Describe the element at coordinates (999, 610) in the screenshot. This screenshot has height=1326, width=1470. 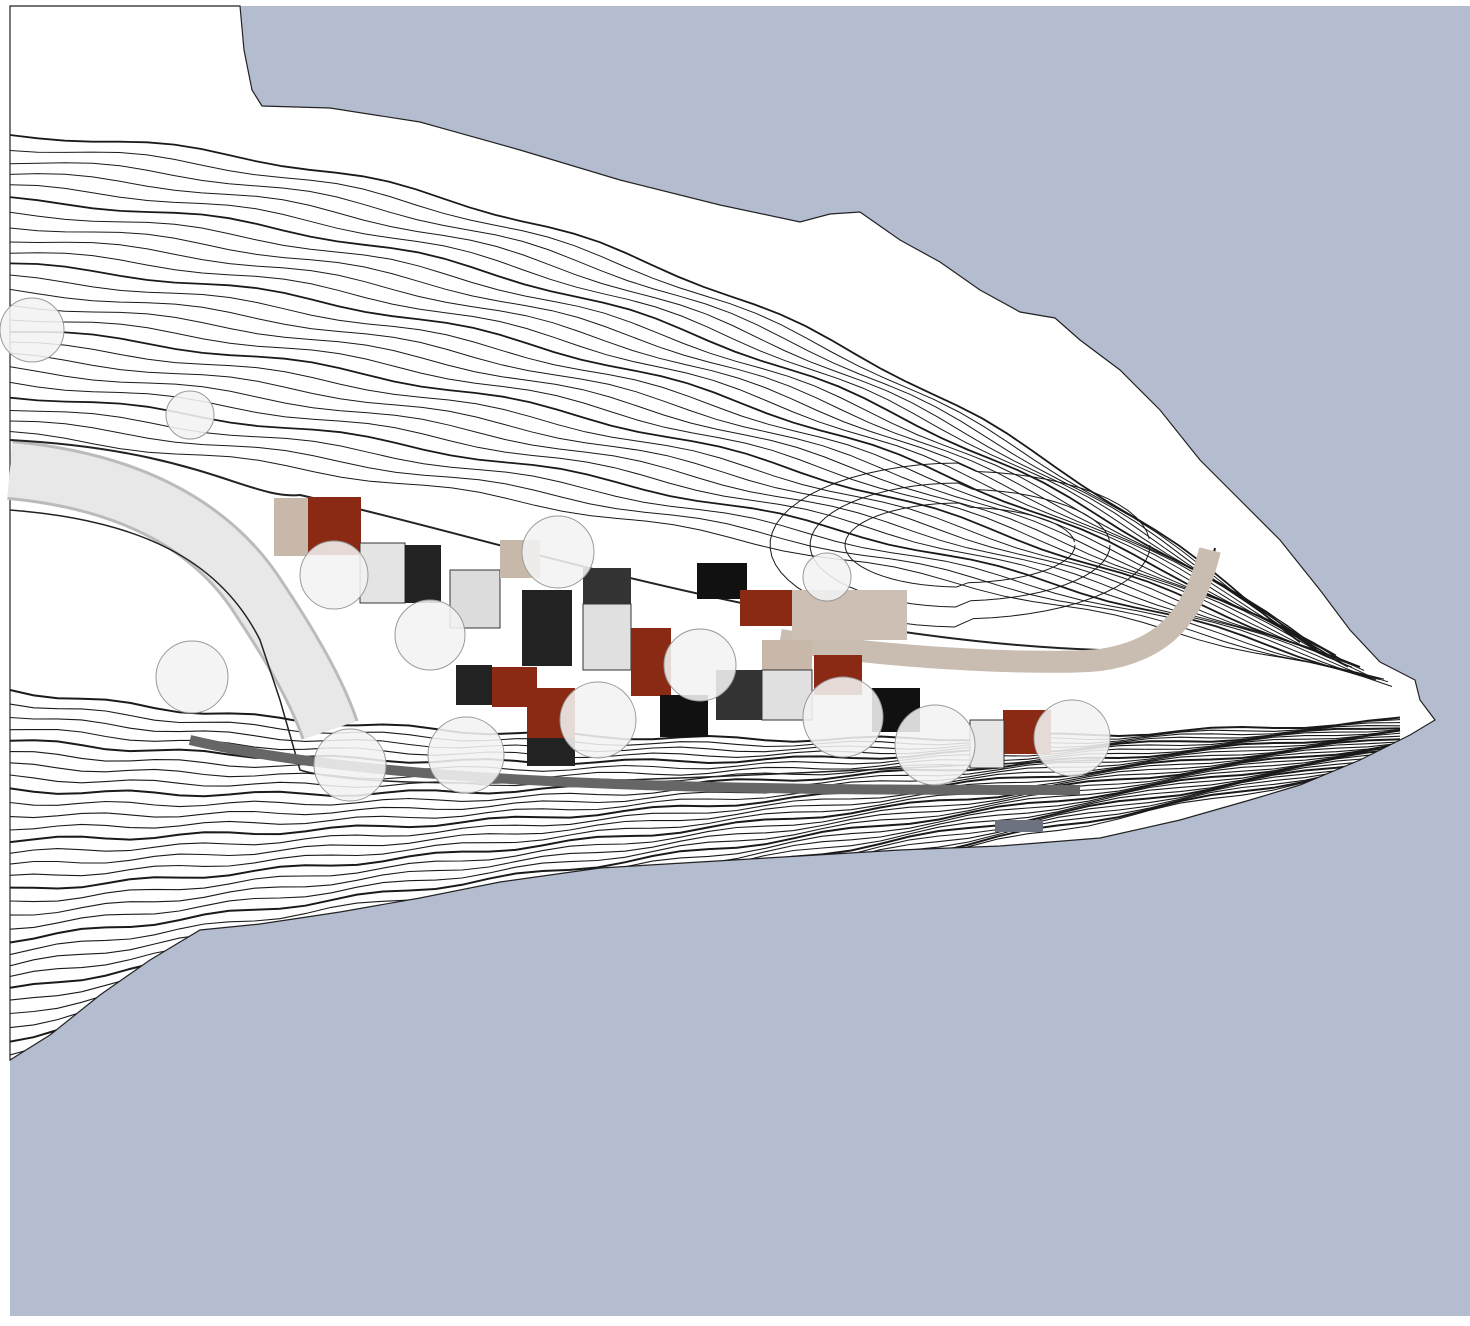
I see `boardwalk` at that location.